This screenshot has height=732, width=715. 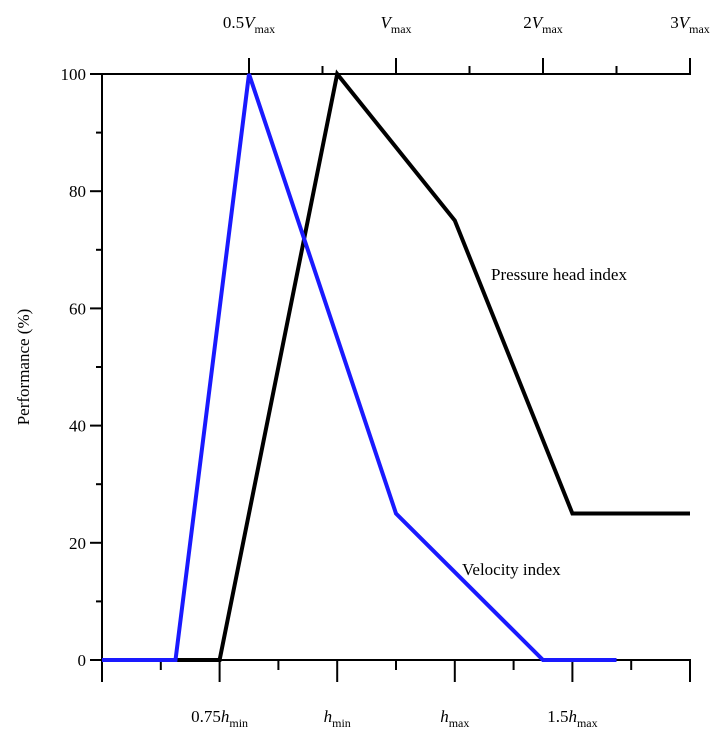 What do you see at coordinates (77, 191) in the screenshot?
I see `y-tick-label: 80` at bounding box center [77, 191].